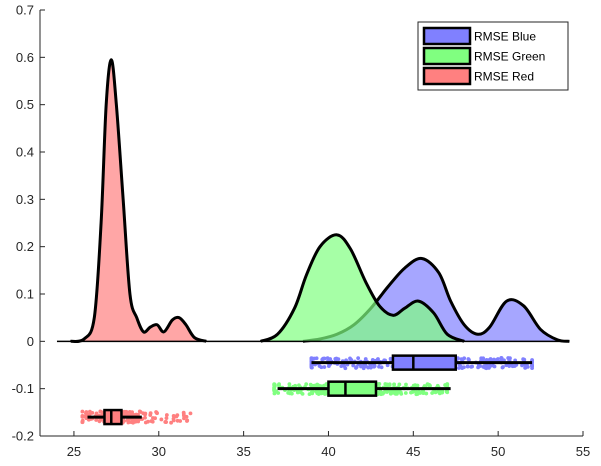  Describe the element at coordinates (328, 451) in the screenshot. I see `x-tick-label: 40` at that location.